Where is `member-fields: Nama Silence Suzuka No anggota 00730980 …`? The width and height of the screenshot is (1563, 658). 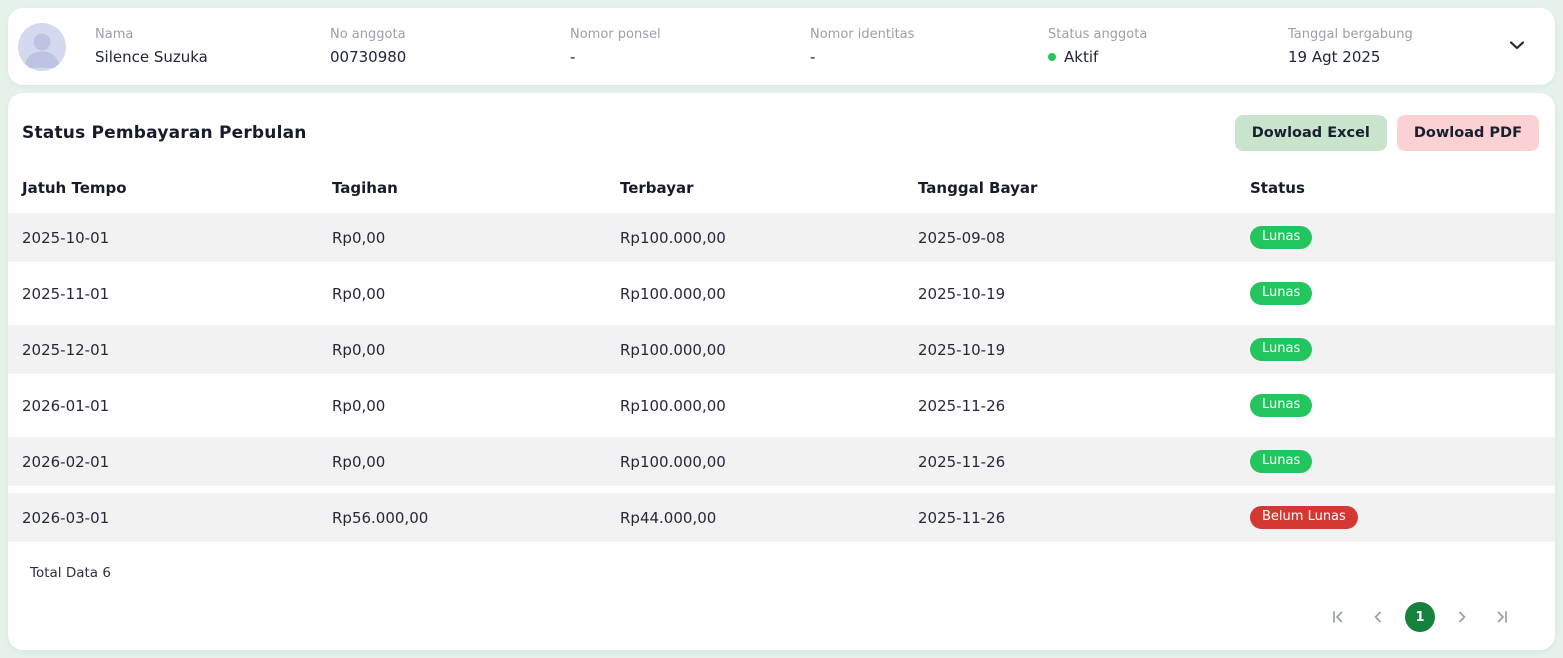 member-fields: Nama Silence Suzuka No anggota 00730980 … is located at coordinates (799, 46).